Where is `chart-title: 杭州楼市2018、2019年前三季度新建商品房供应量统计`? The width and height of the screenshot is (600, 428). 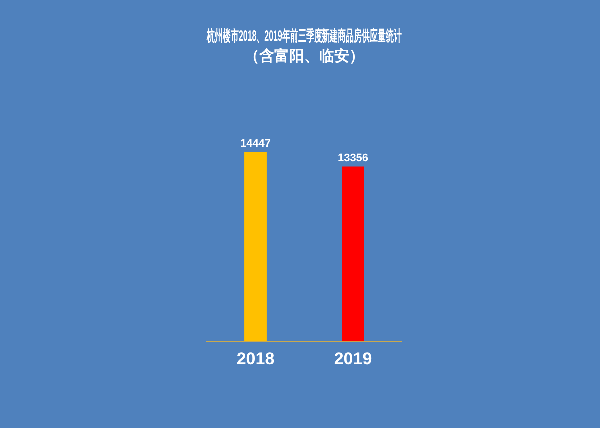 chart-title: 杭州楼市2018、2019年前三季度新建商品房供应量统计 is located at coordinates (304, 36).